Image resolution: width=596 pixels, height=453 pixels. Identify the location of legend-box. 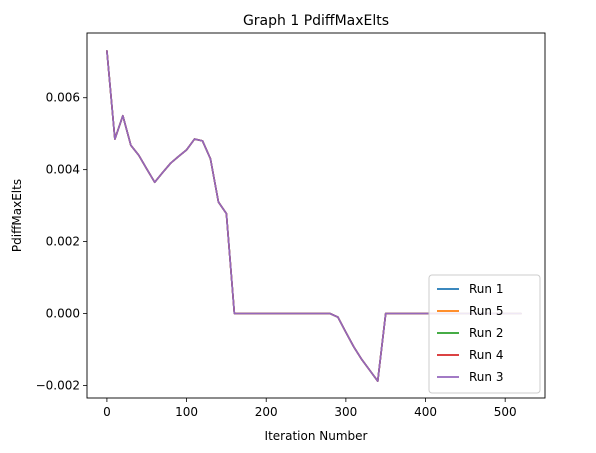
(484, 334).